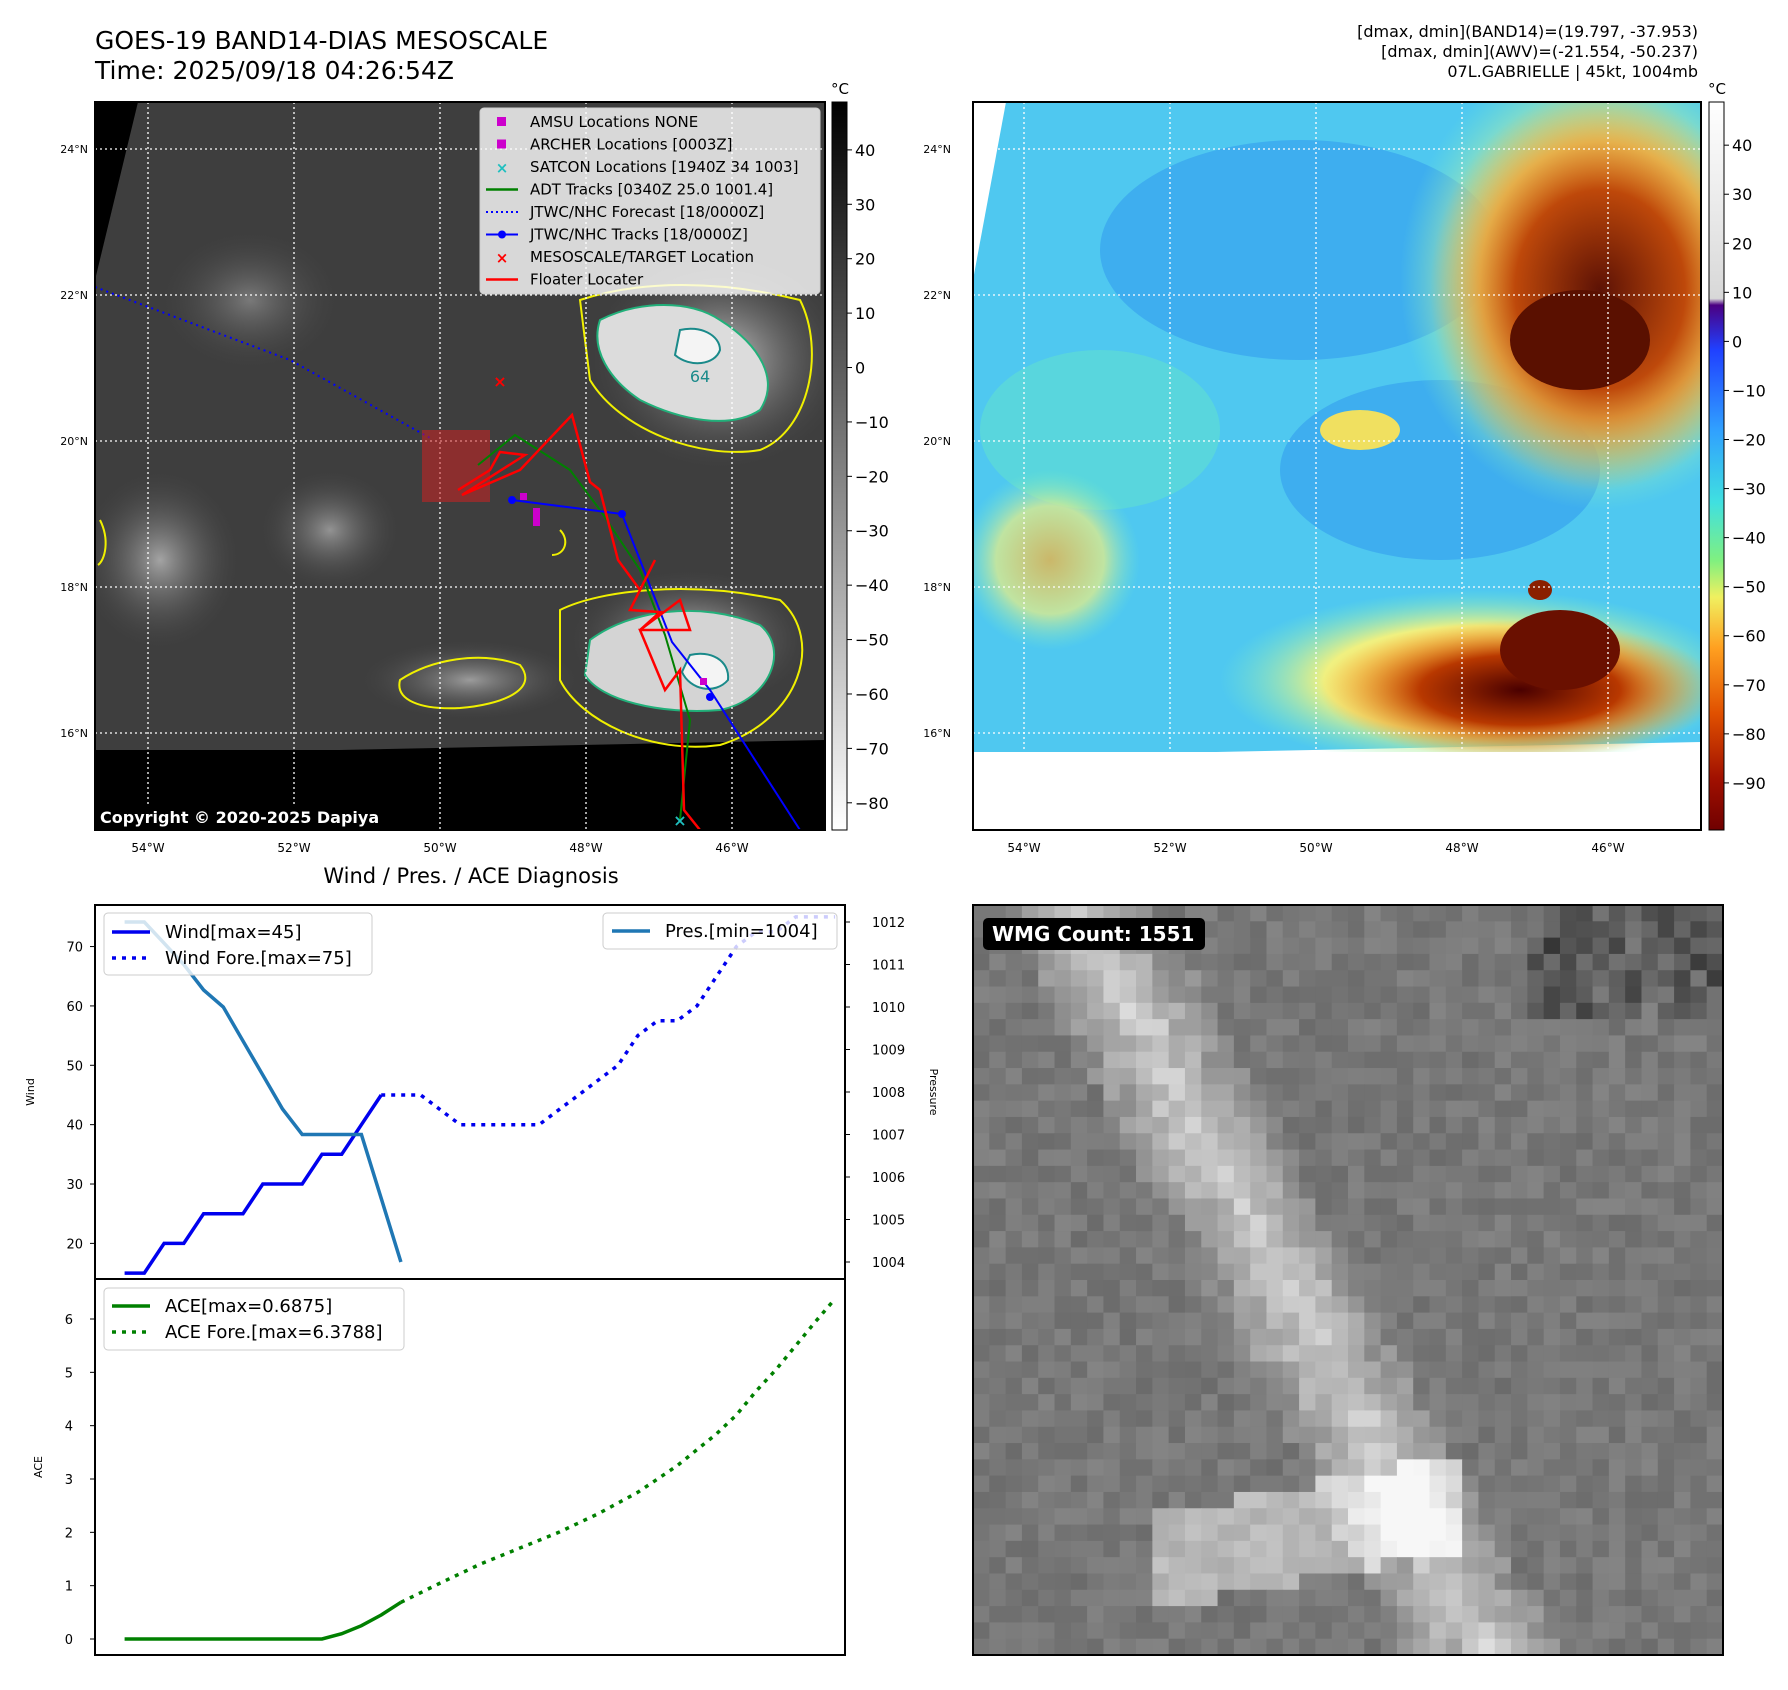 The width and height of the screenshot is (1788, 1690). What do you see at coordinates (710, 697) in the screenshot?
I see `jtwc-track-point` at bounding box center [710, 697].